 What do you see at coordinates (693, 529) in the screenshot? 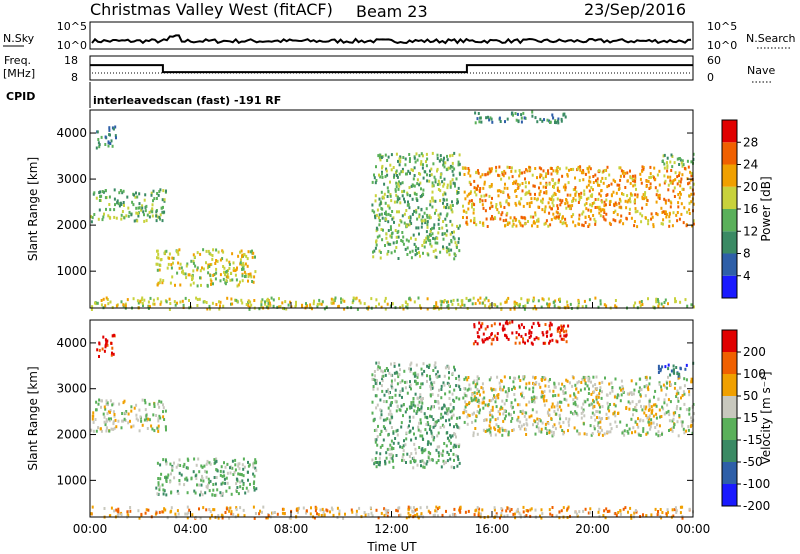
I see `x-tick-label: 00:00` at bounding box center [693, 529].